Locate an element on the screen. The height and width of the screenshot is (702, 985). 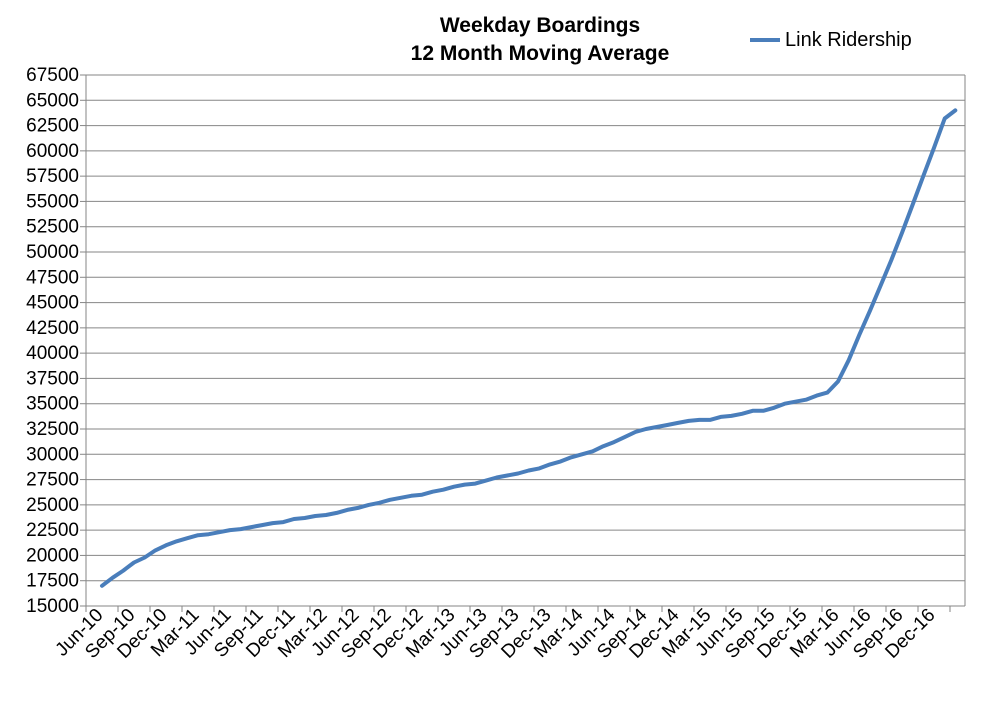
y-tick-label: 35000 is located at coordinates (52, 404).